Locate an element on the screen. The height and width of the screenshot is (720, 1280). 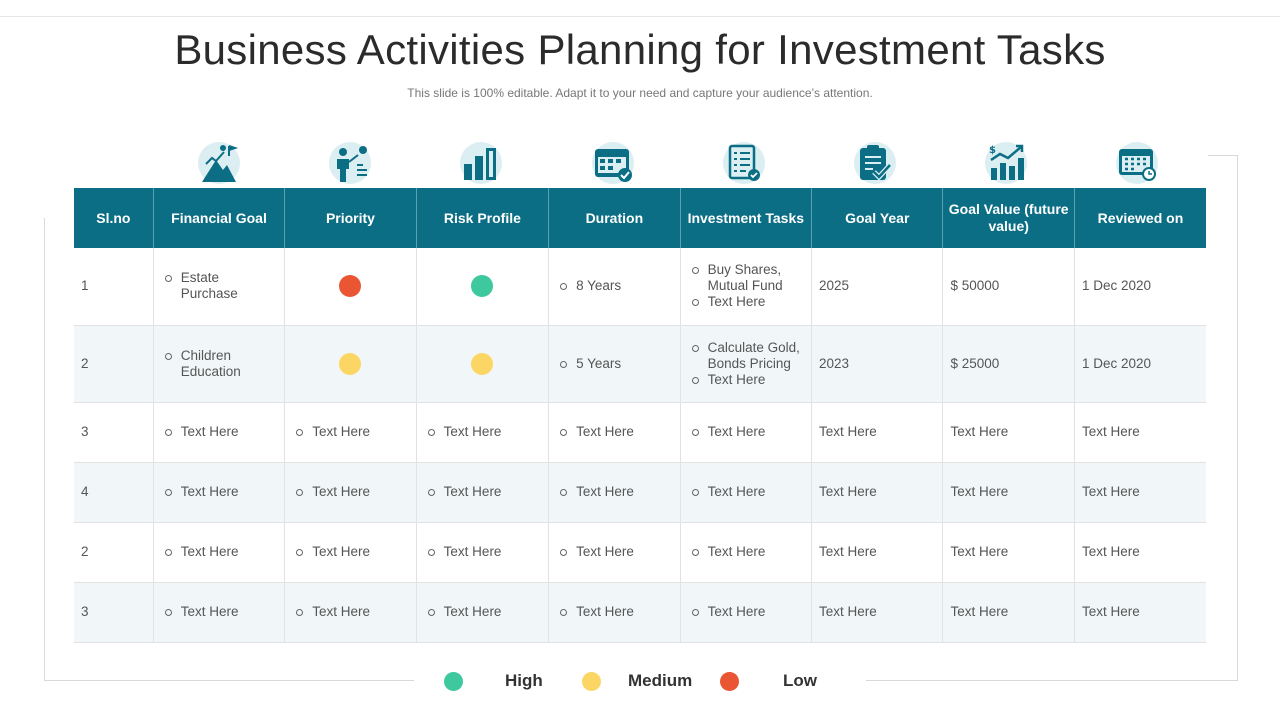
checklist-icon is located at coordinates (743, 163).